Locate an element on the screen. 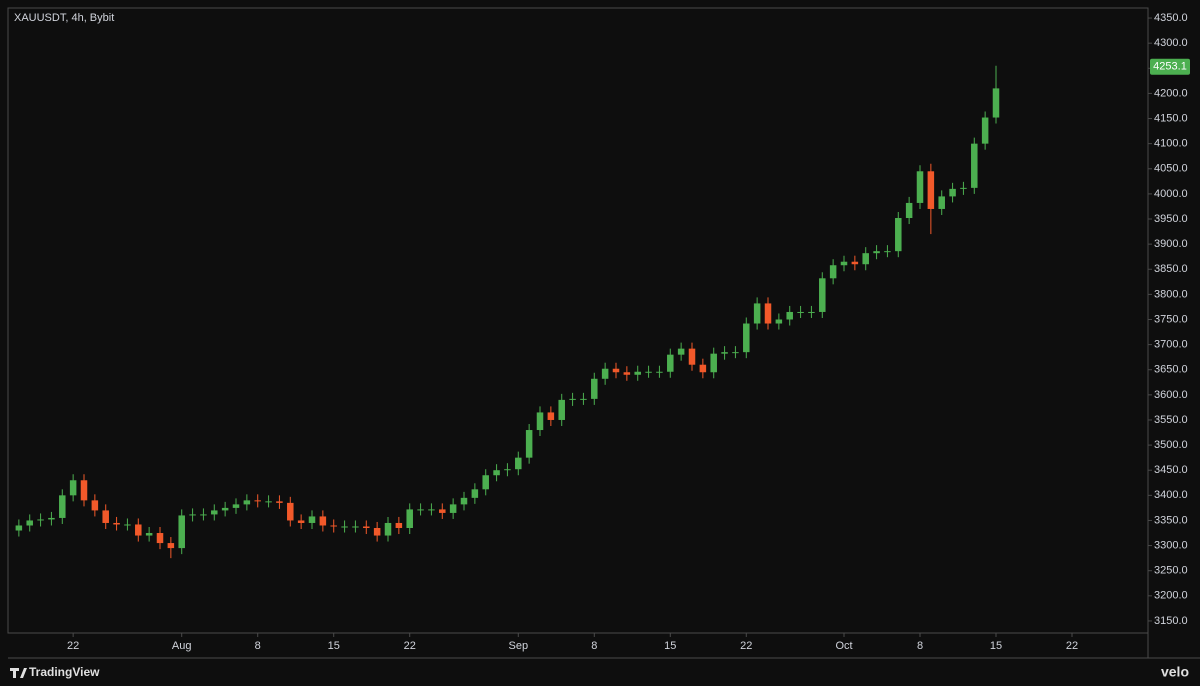  y-tick-label: 4200.0 is located at coordinates (1171, 93).